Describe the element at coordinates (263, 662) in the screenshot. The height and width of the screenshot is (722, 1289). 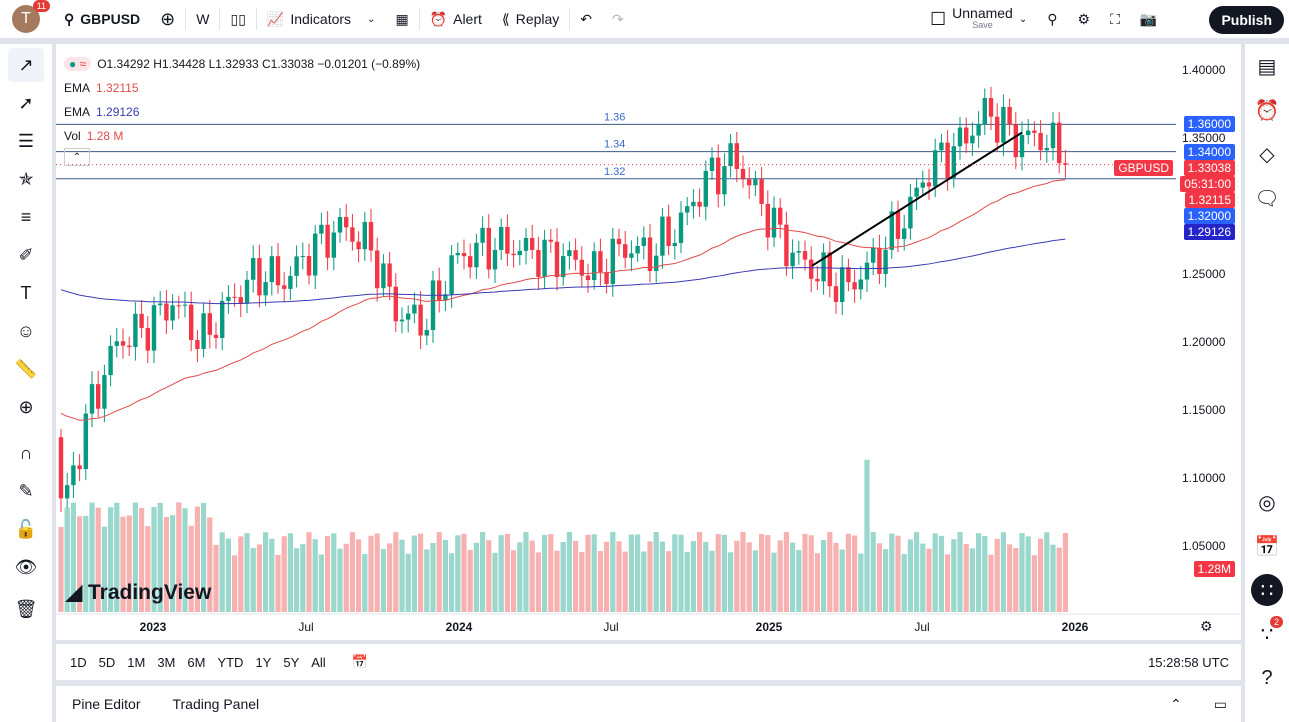
I see `range-1y: 1Y` at that location.